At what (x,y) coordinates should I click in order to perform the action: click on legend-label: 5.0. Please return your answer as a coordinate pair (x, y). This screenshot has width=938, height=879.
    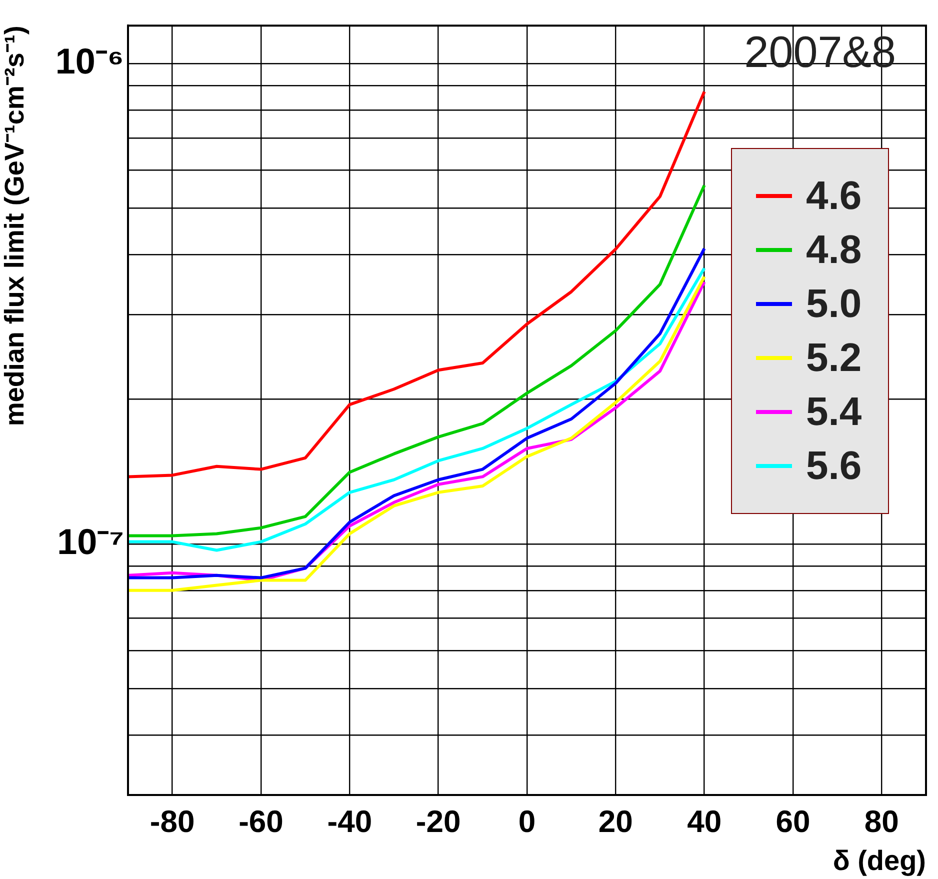
    Looking at the image, I should click on (834, 304).